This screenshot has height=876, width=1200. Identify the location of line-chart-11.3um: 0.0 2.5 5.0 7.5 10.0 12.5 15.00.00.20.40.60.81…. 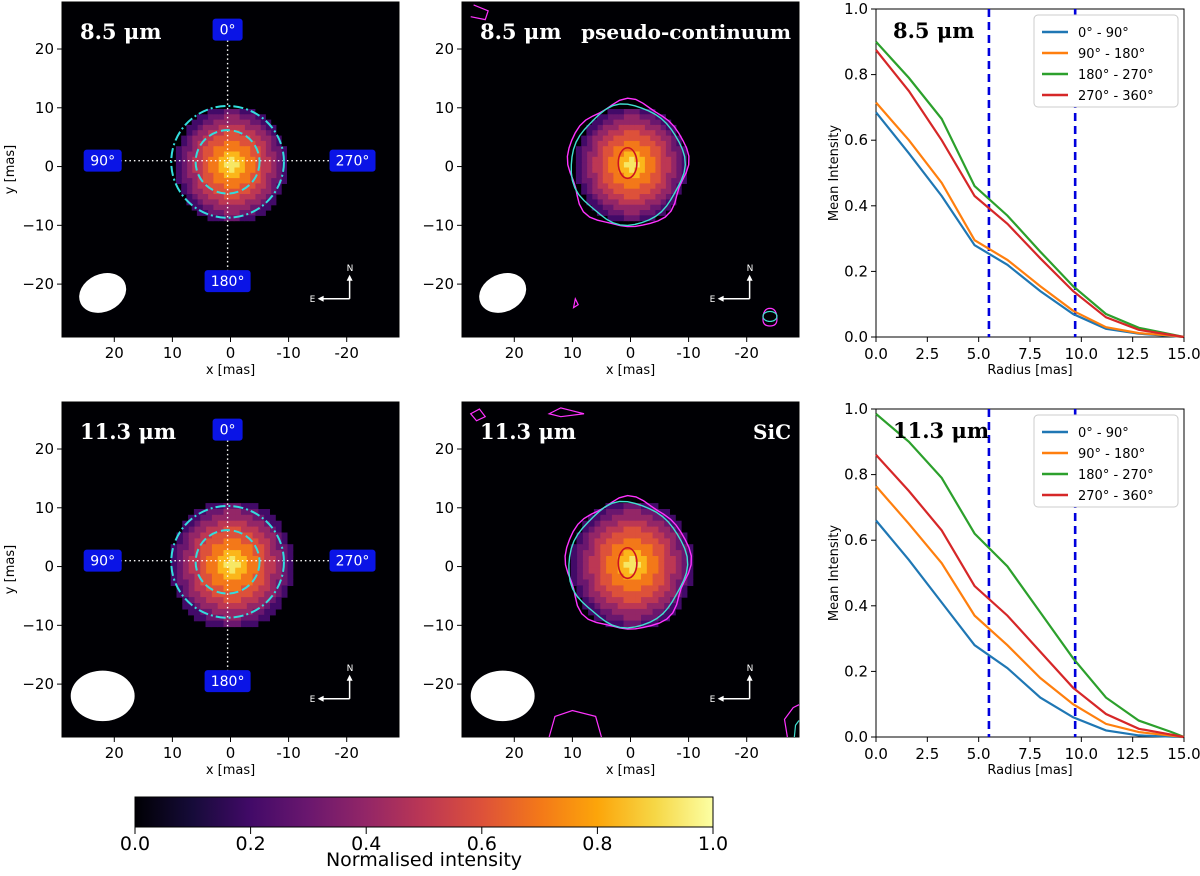
(1013, 589).